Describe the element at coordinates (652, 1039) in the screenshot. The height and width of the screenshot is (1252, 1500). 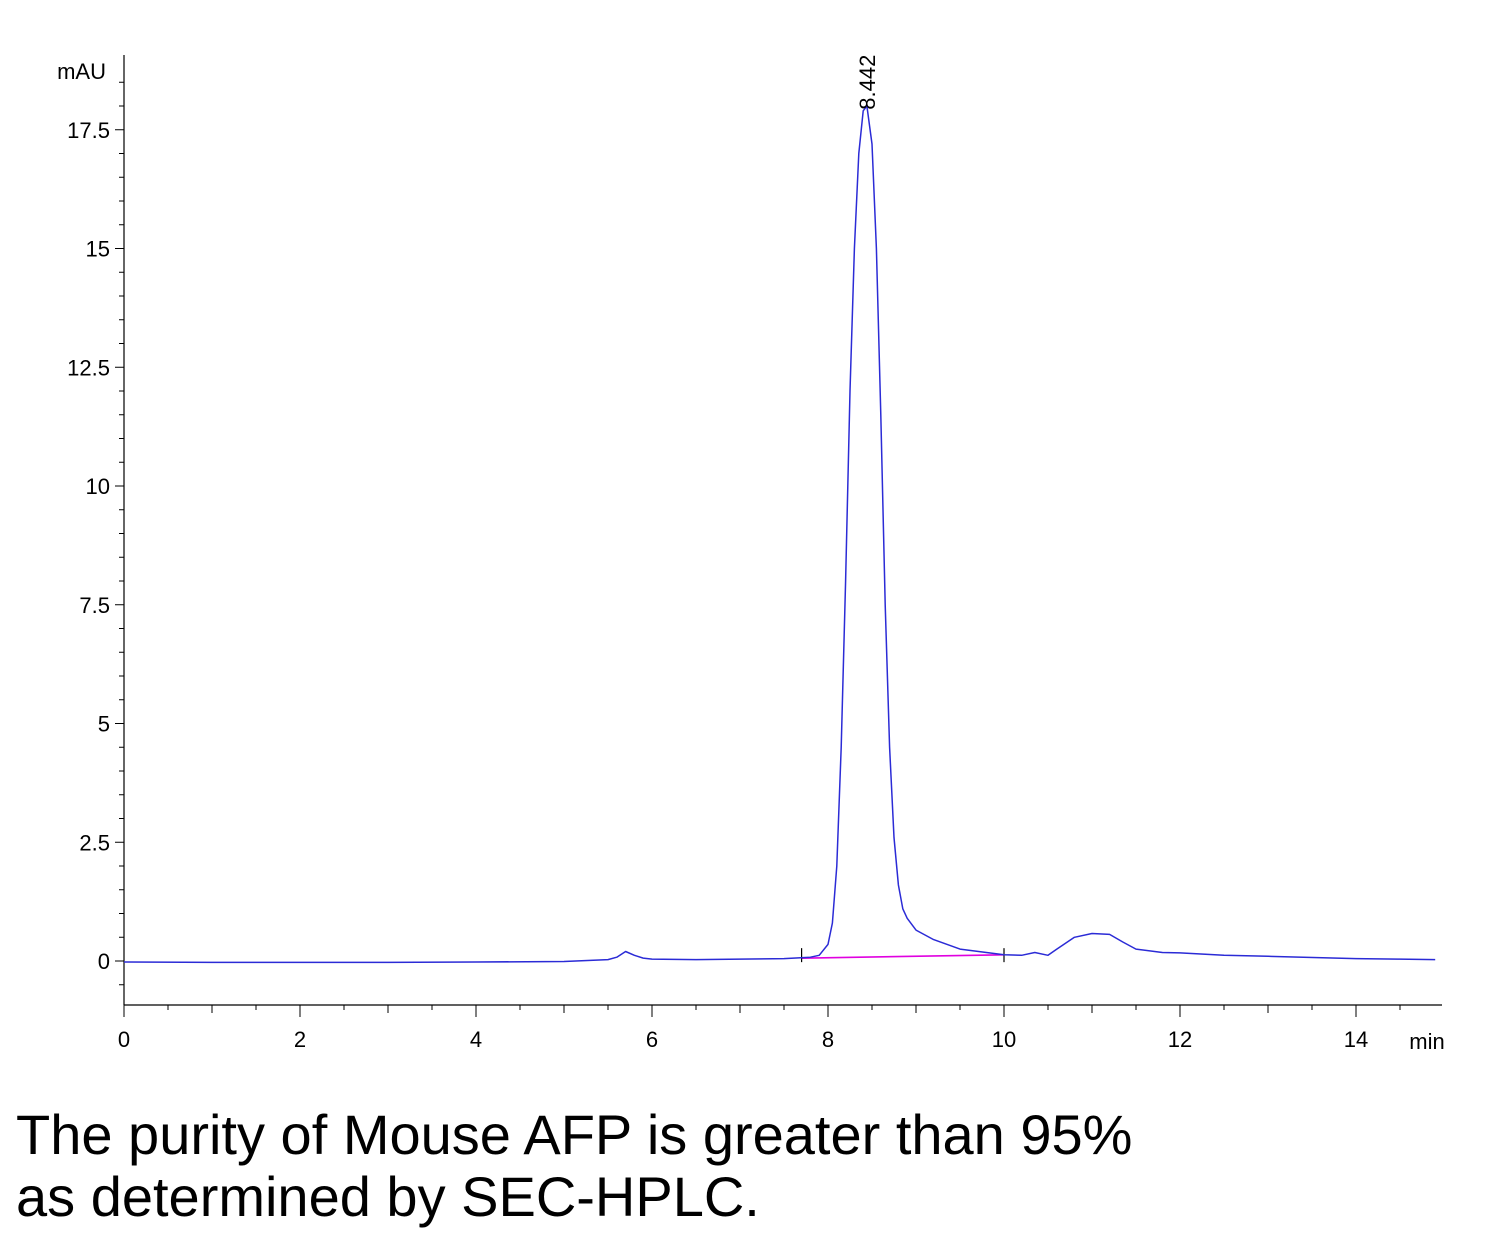
I see `x-tick-label: 6` at that location.